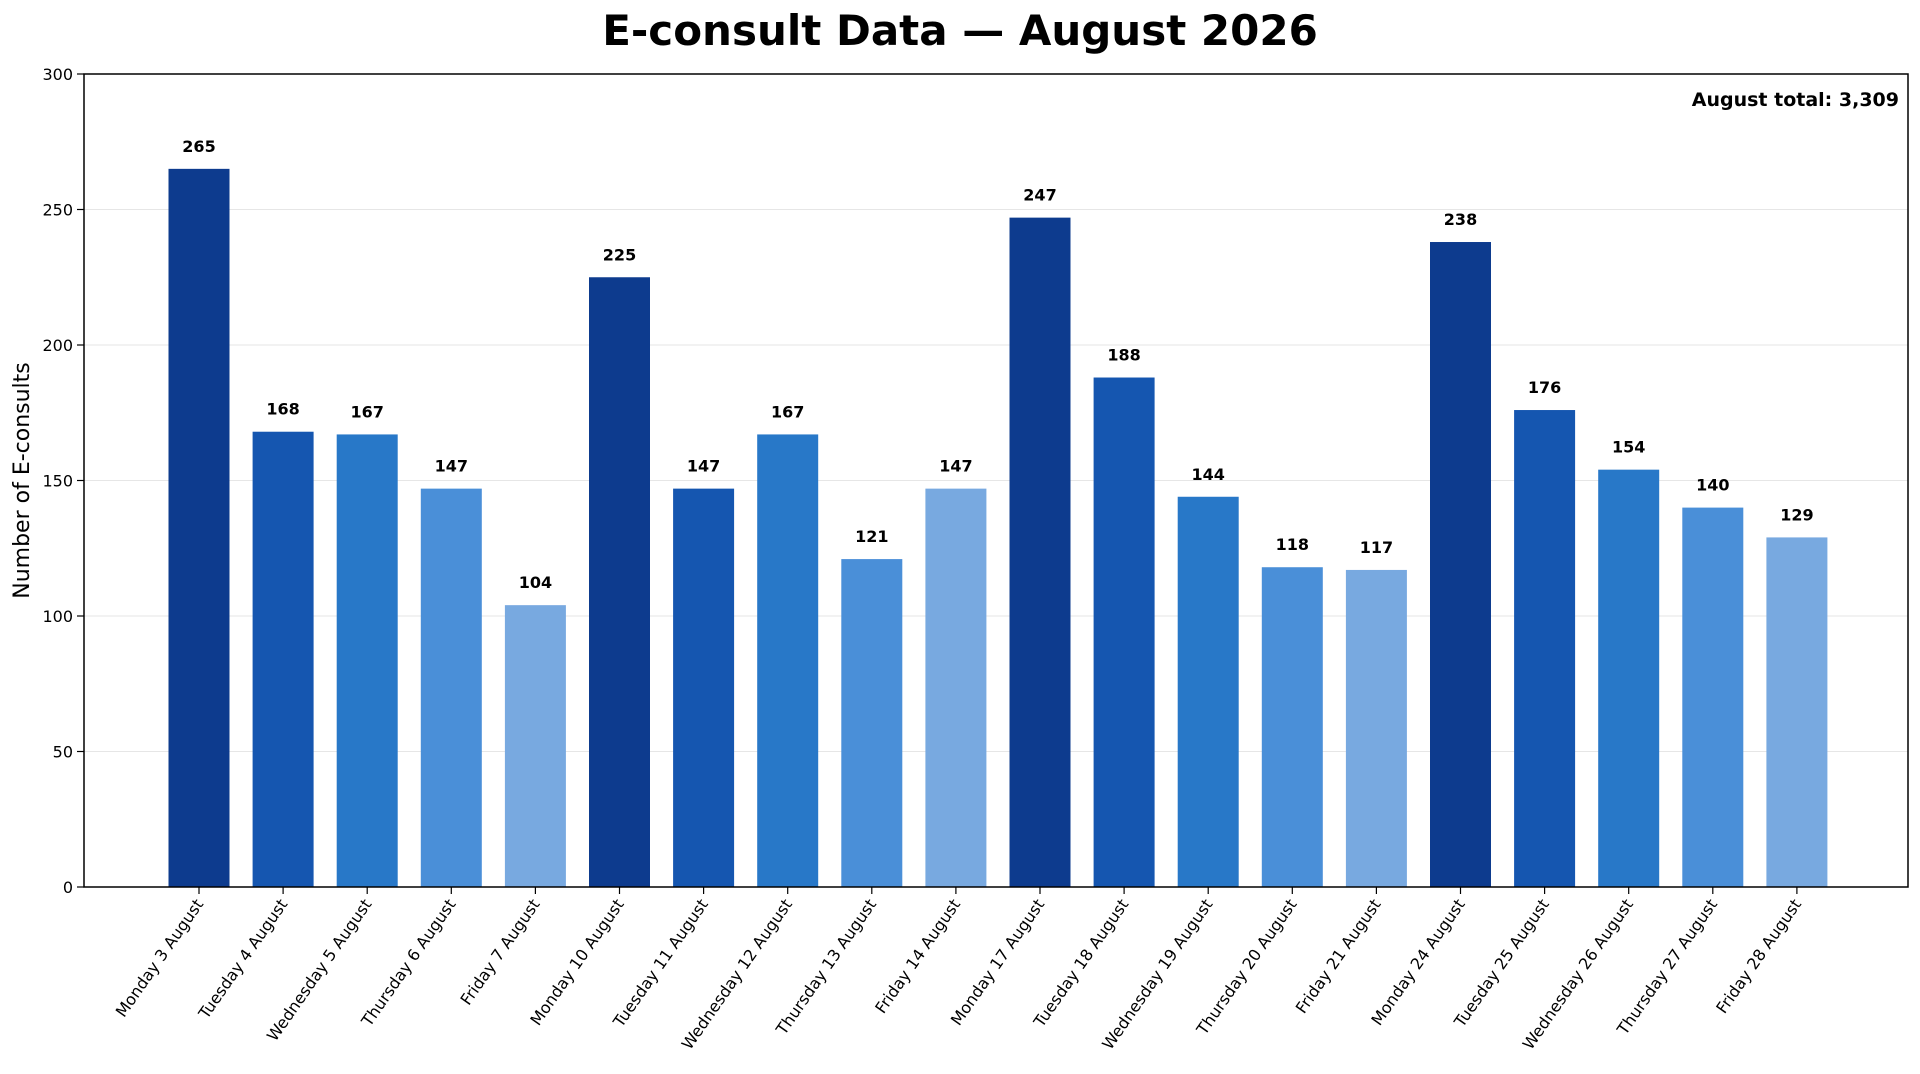  Describe the element at coordinates (1712, 485) in the screenshot. I see `bar-value-label: 140` at that location.